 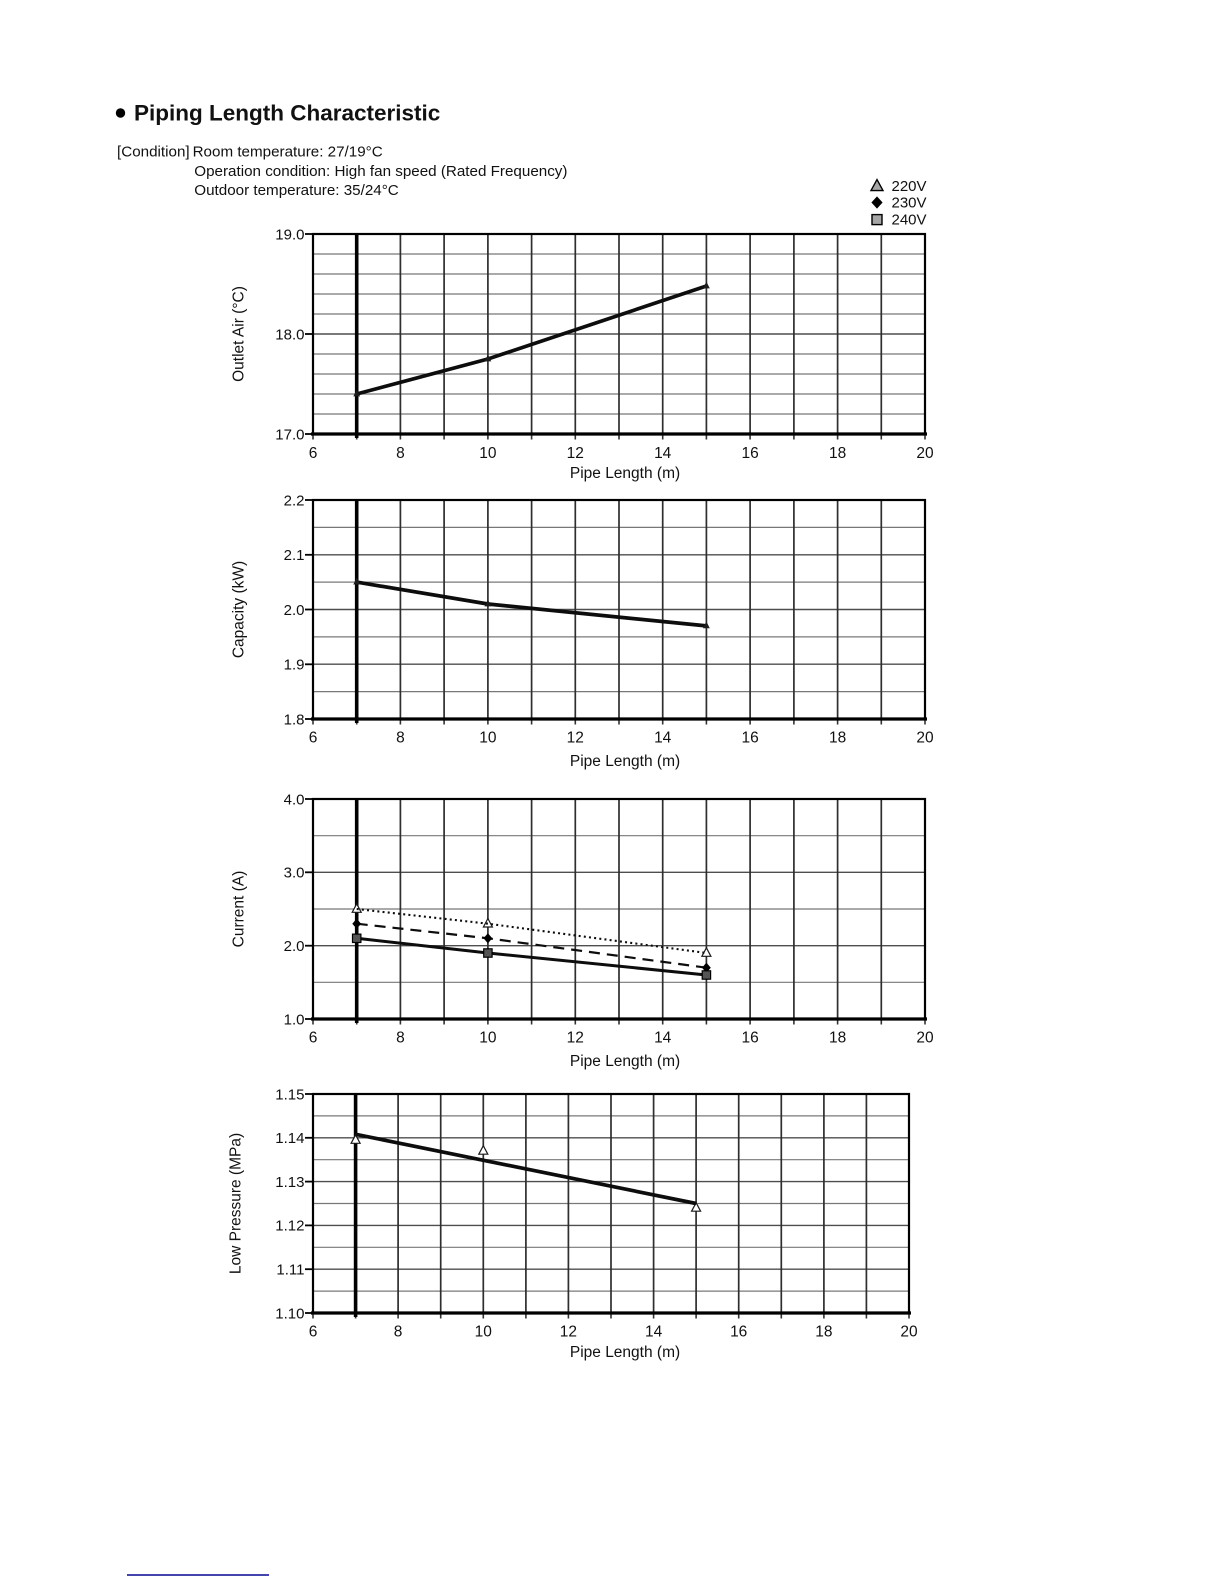 What do you see at coordinates (289, 1094) in the screenshot?
I see `svg-text: 1.15` at bounding box center [289, 1094].